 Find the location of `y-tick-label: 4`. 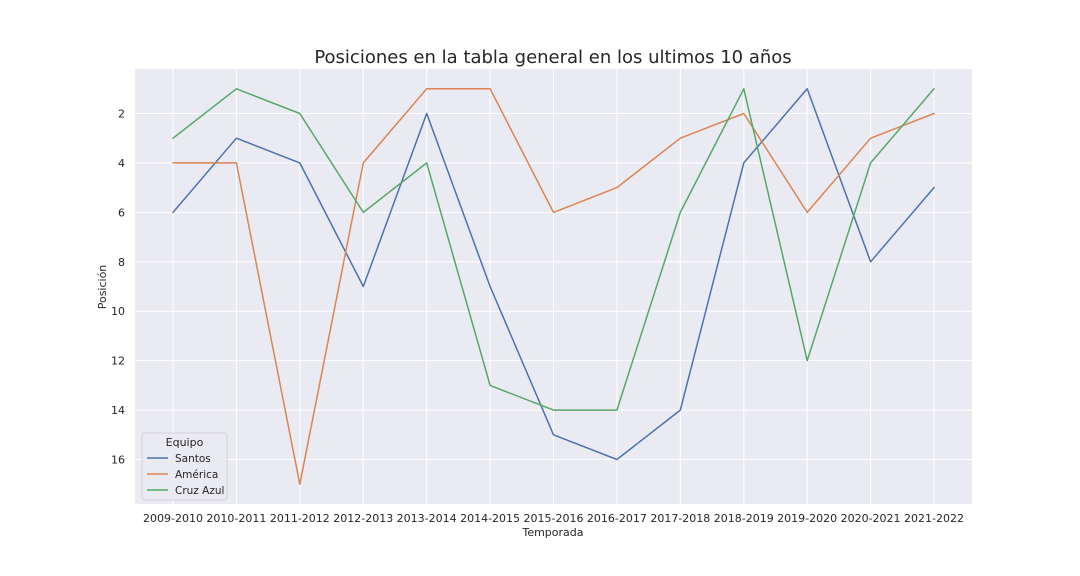

y-tick-label: 4 is located at coordinates (121, 163).